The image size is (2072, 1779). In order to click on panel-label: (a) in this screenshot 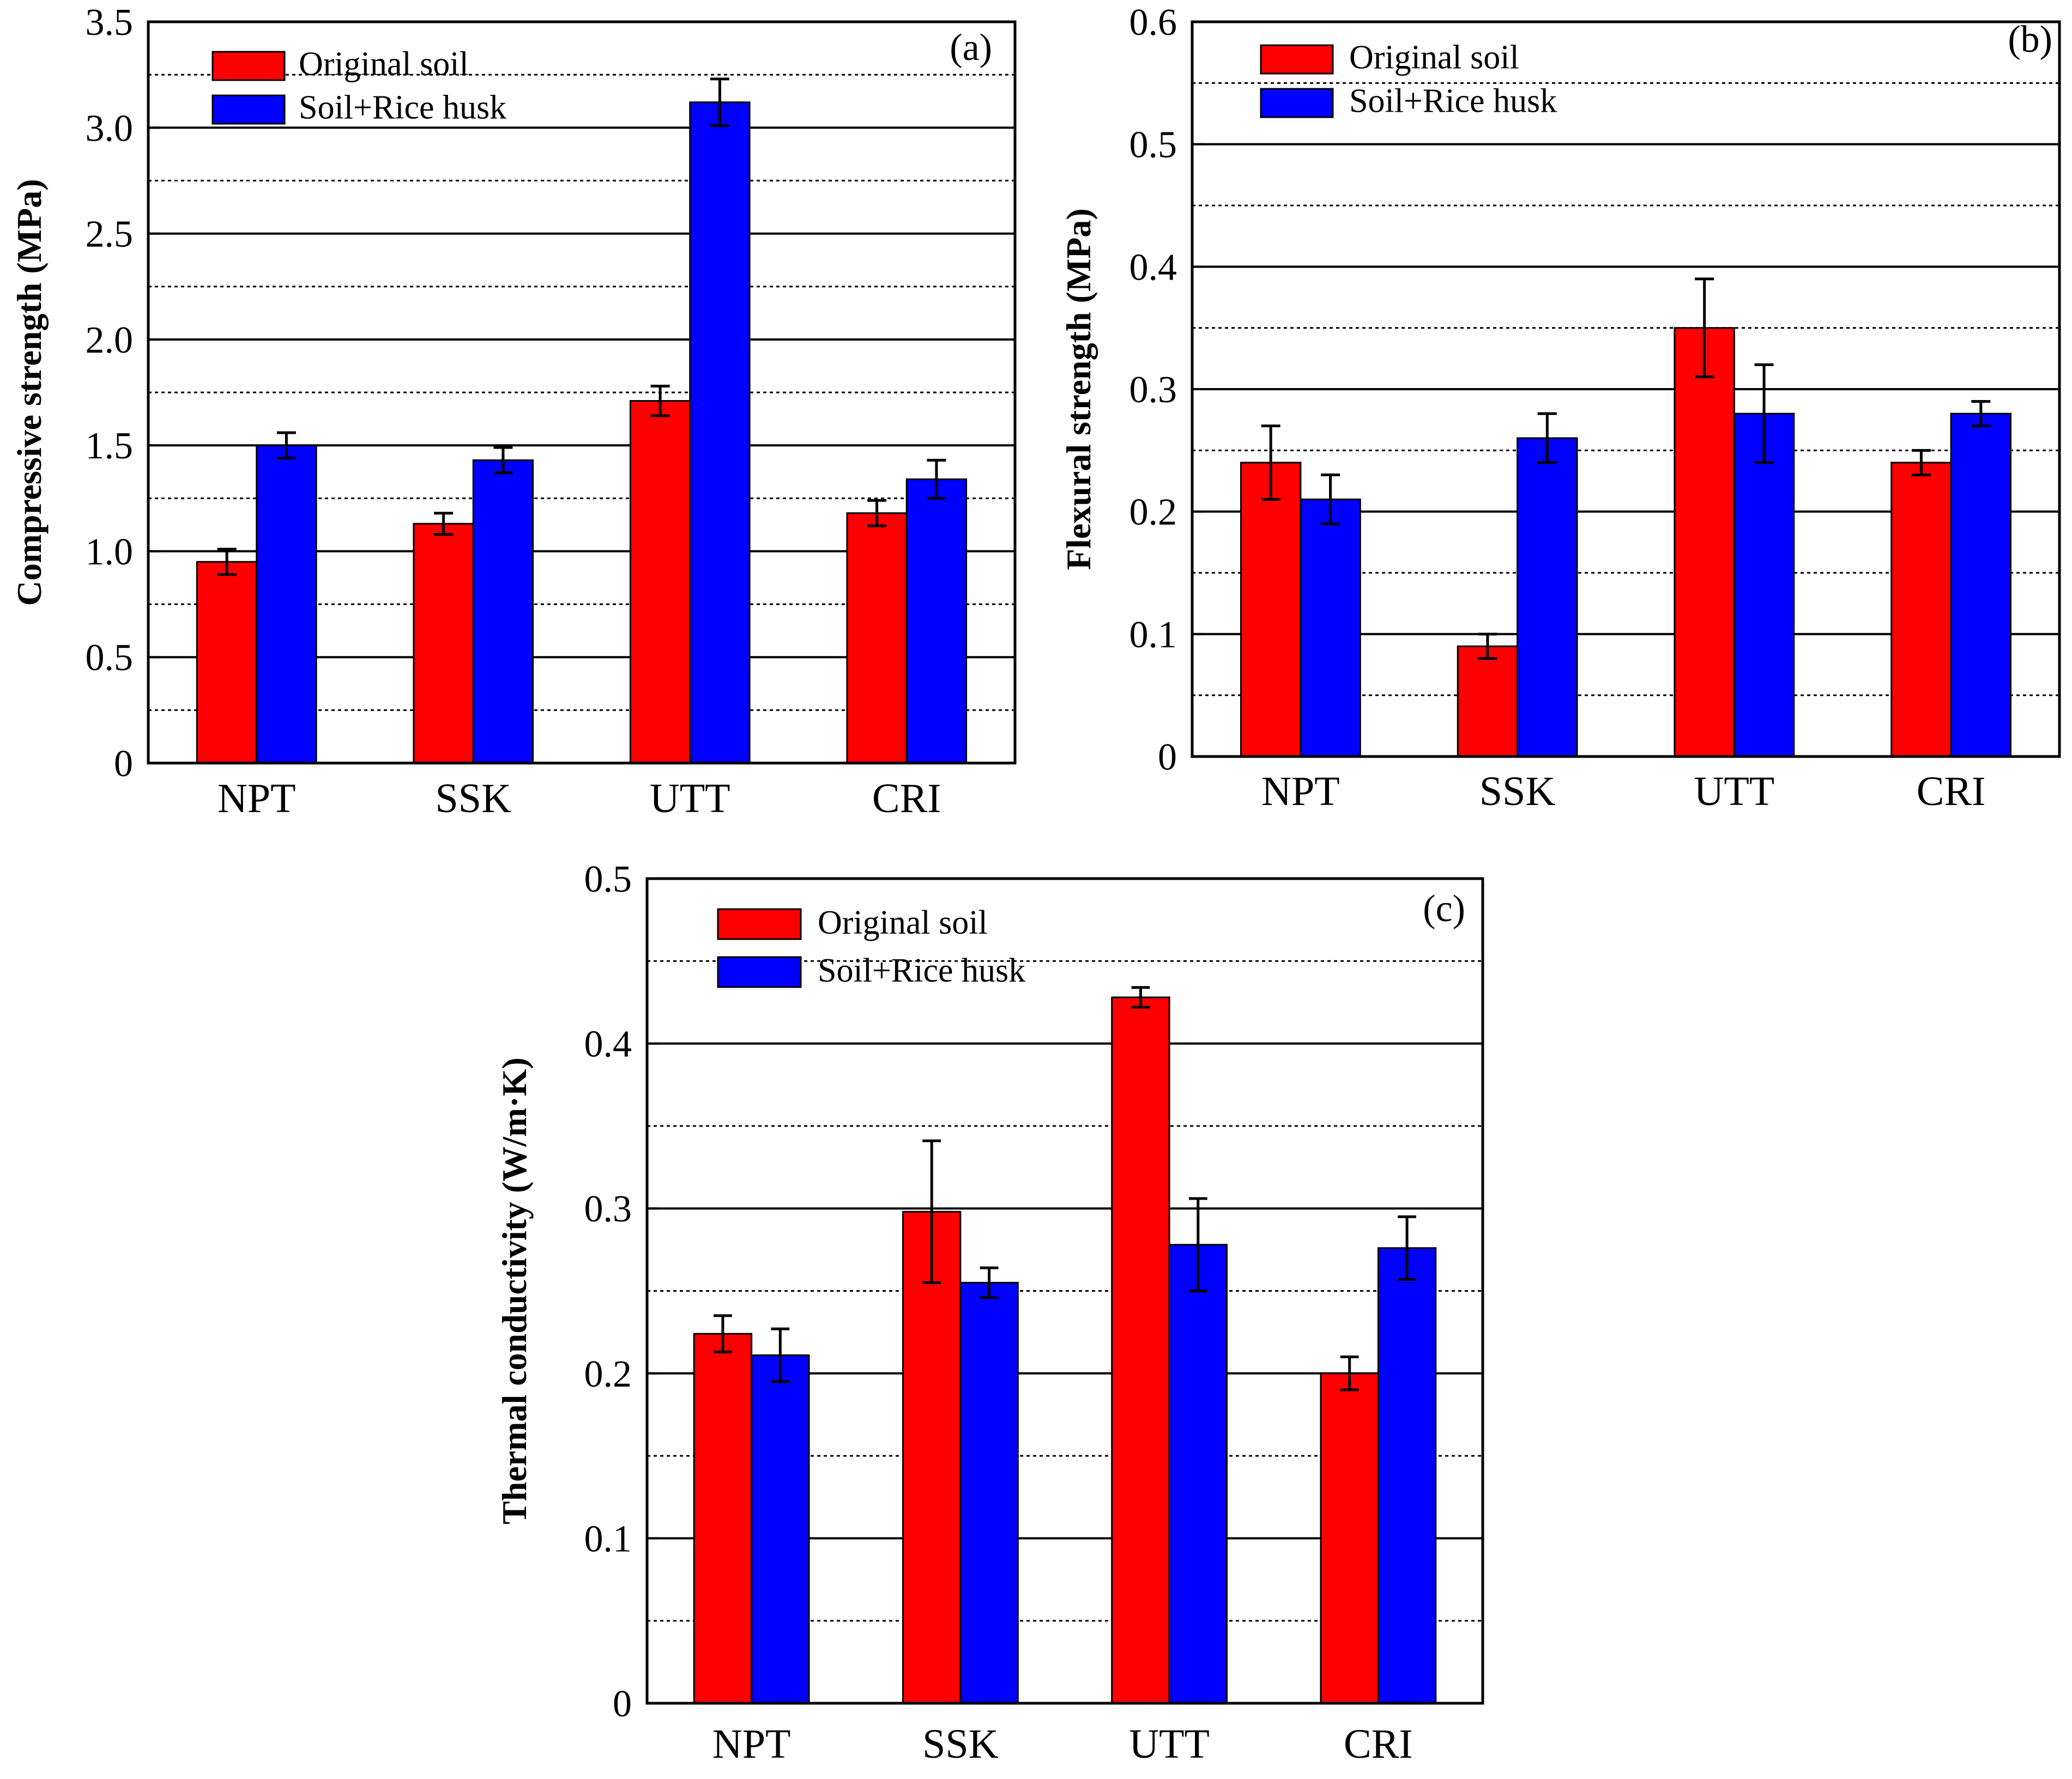, I will do `click(971, 48)`.